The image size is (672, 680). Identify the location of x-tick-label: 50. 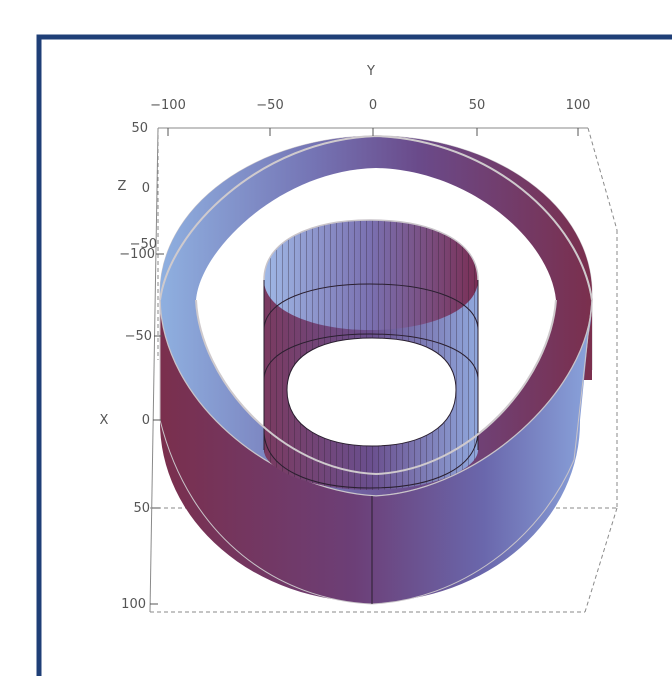
(141, 508).